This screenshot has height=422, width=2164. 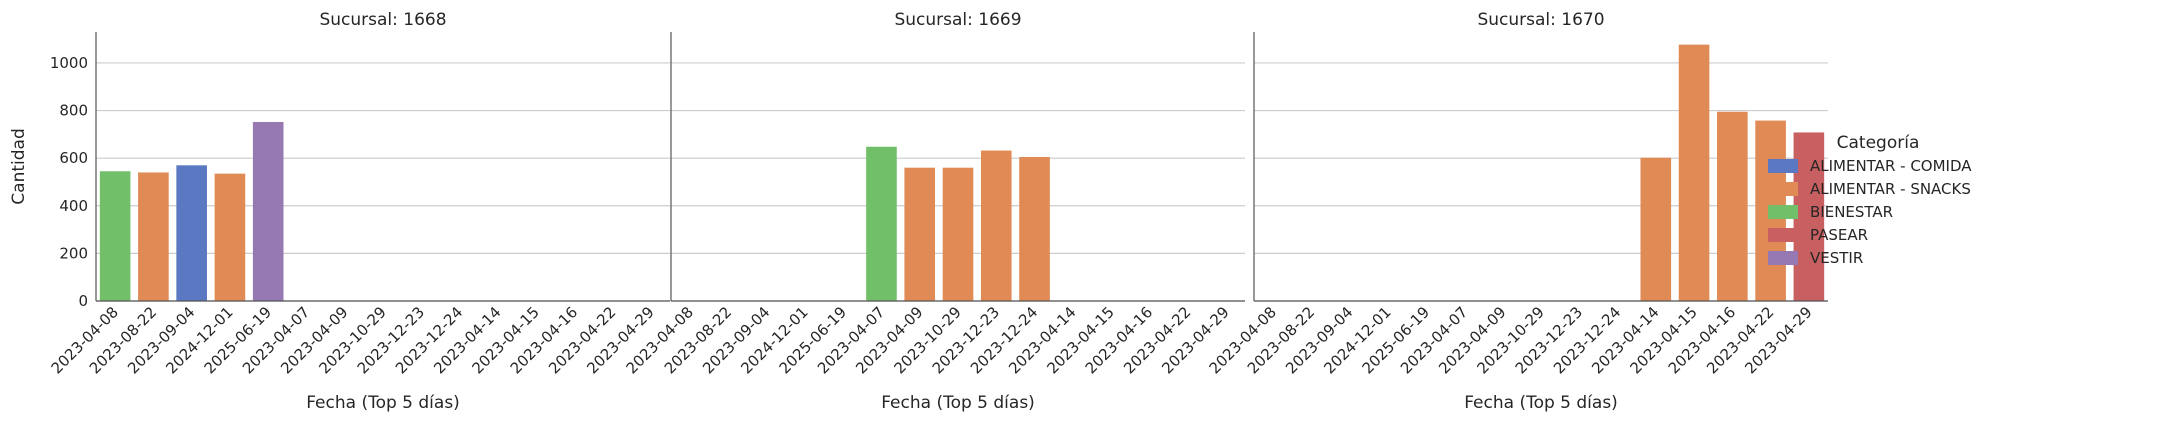 I want to click on legend-label: BIENESTAR, so click(x=1851, y=212).